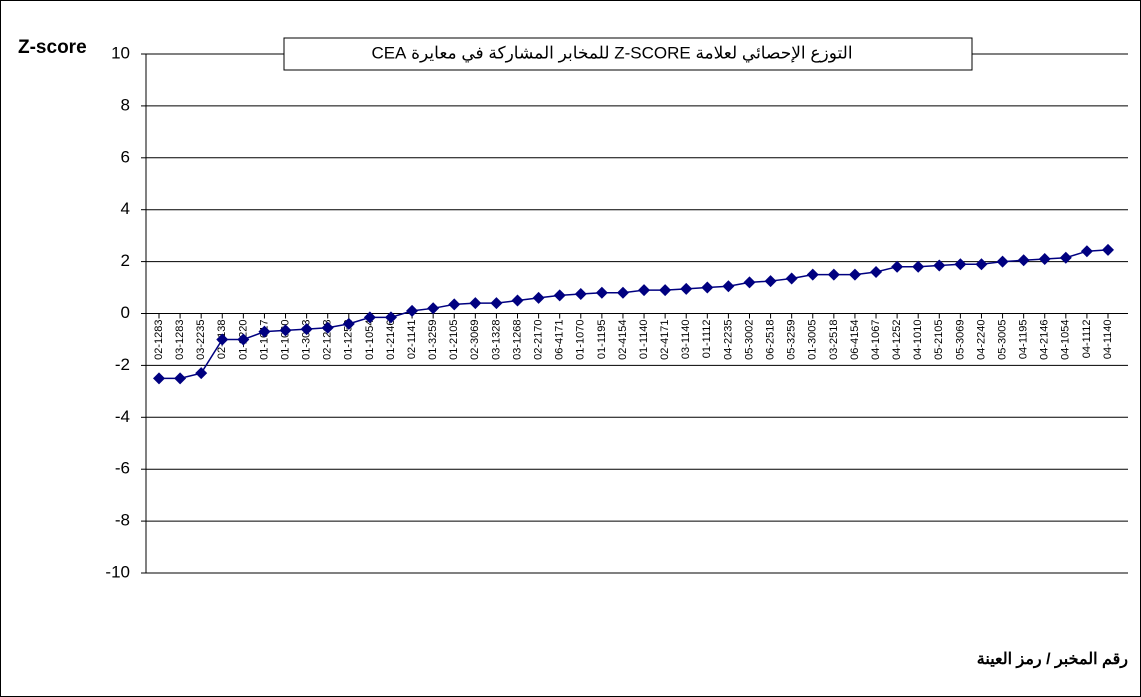 The image size is (1141, 697). What do you see at coordinates (391, 340) in the screenshot?
I see `x-tick-label: 01-2146` at bounding box center [391, 340].